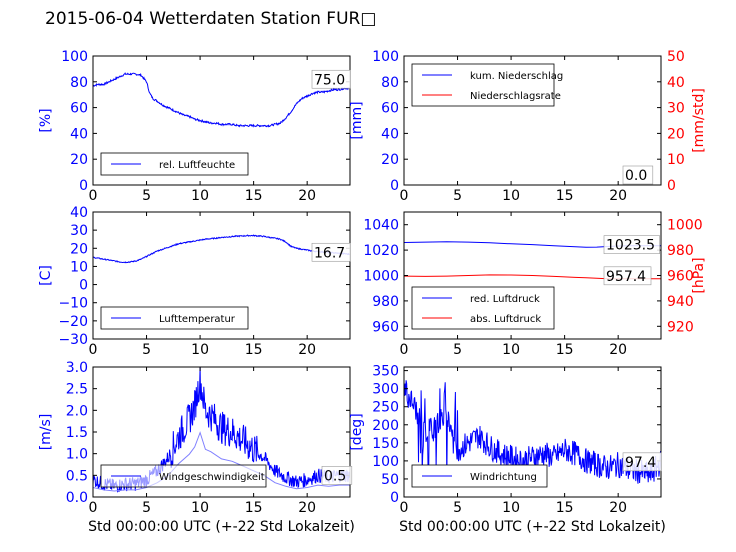 This screenshot has height=552, width=736. Describe the element at coordinates (626, 277) in the screenshot. I see `annotation-value: 957.4` at that location.